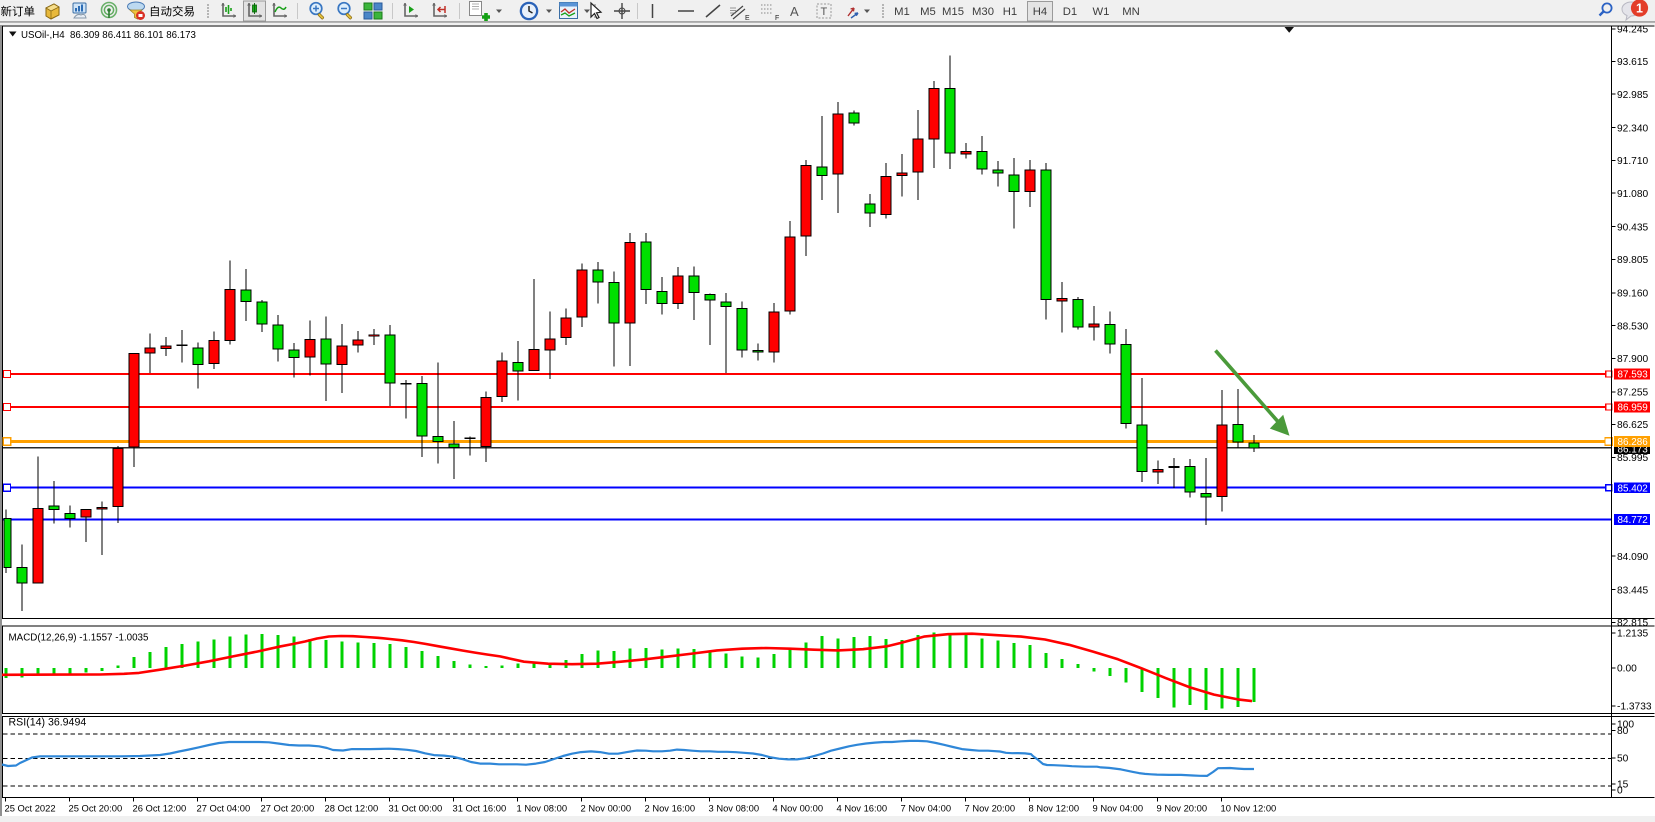 The image size is (1655, 822). I want to click on svg-text: D1, so click(1070, 12).